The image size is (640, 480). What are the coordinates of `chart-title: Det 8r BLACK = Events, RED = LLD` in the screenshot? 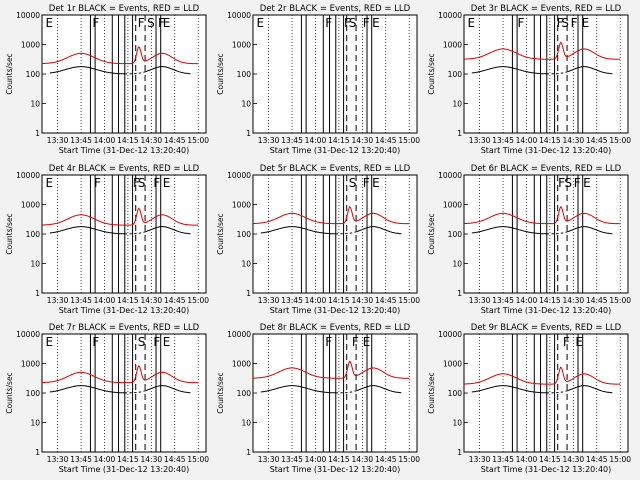 It's located at (335, 328).